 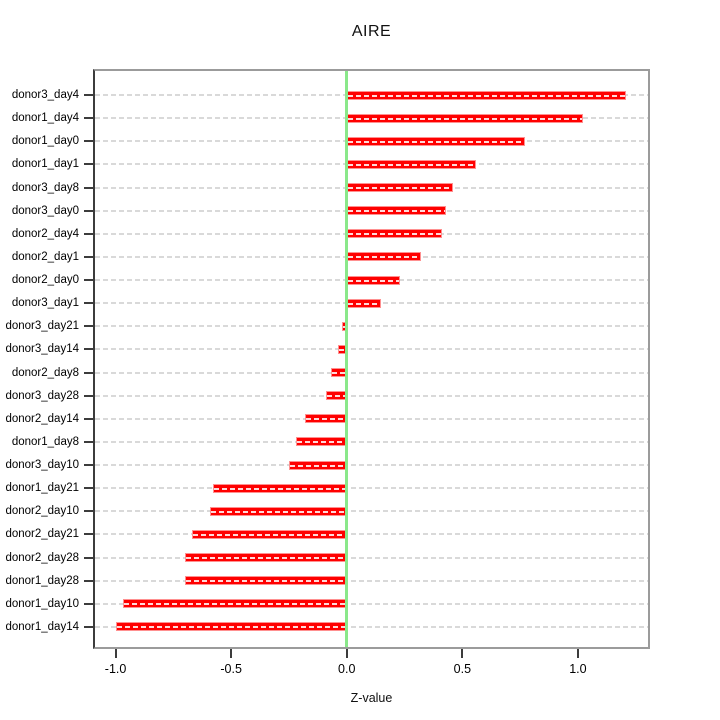 What do you see at coordinates (45, 256) in the screenshot?
I see `y-tick-label: donor2_day1` at bounding box center [45, 256].